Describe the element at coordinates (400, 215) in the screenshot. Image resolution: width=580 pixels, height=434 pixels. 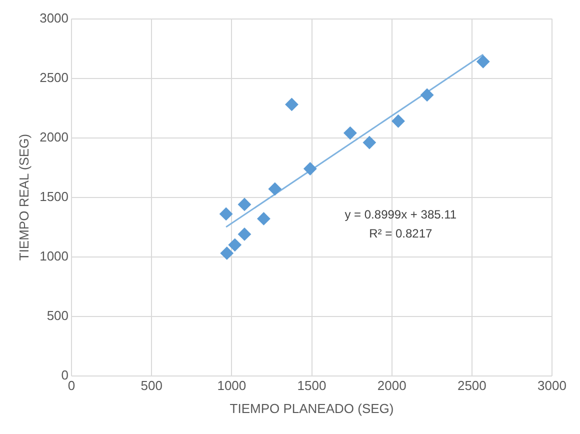
I see `annotation: y = 0.8999x + 385.11` at that location.